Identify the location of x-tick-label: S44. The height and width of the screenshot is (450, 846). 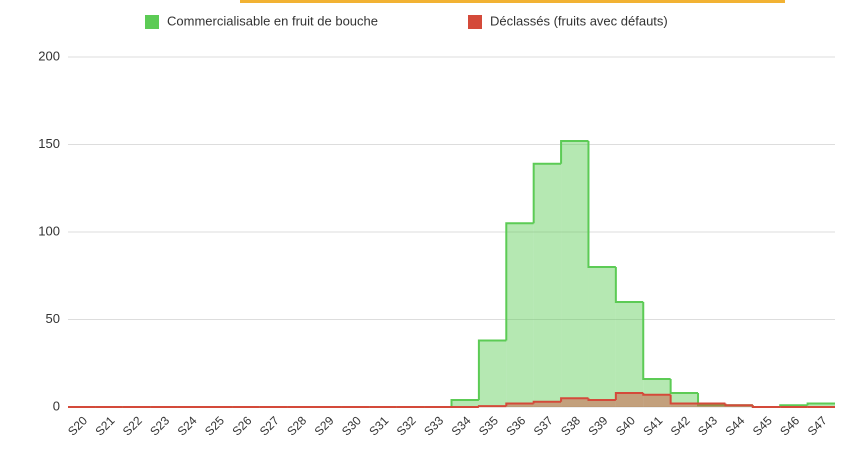
(734, 425).